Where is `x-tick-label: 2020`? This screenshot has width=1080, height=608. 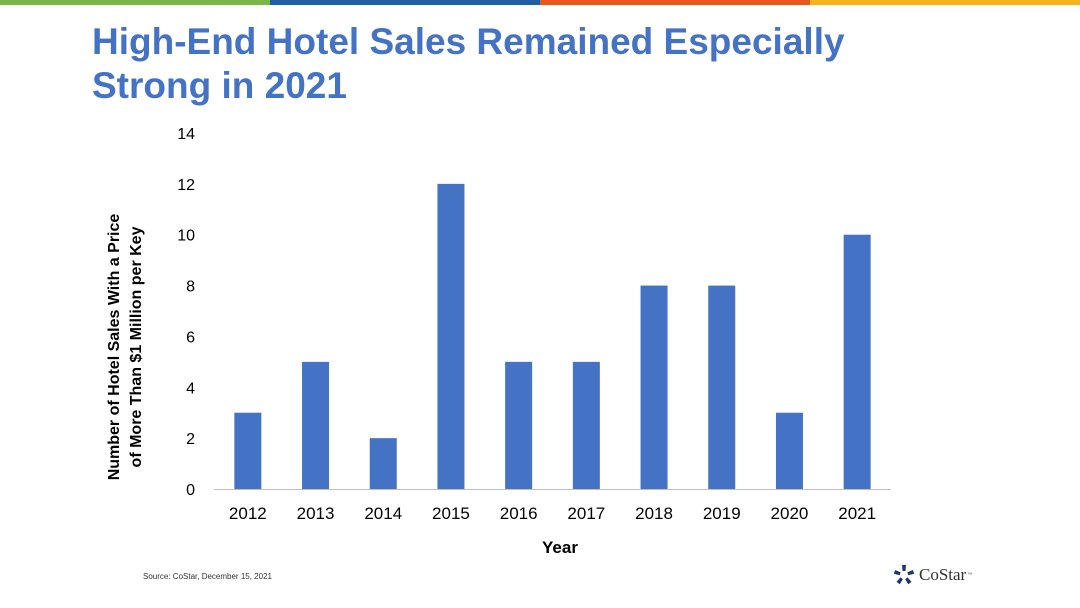
x-tick-label: 2020 is located at coordinates (790, 513).